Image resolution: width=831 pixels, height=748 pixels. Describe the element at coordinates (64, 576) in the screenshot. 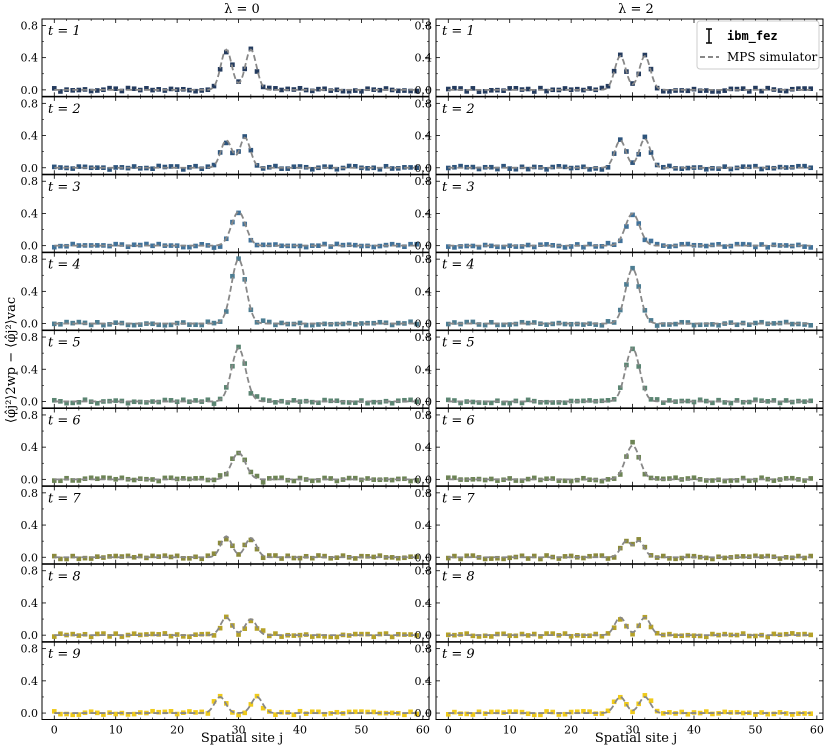

I see `time-label: t = 8` at that location.